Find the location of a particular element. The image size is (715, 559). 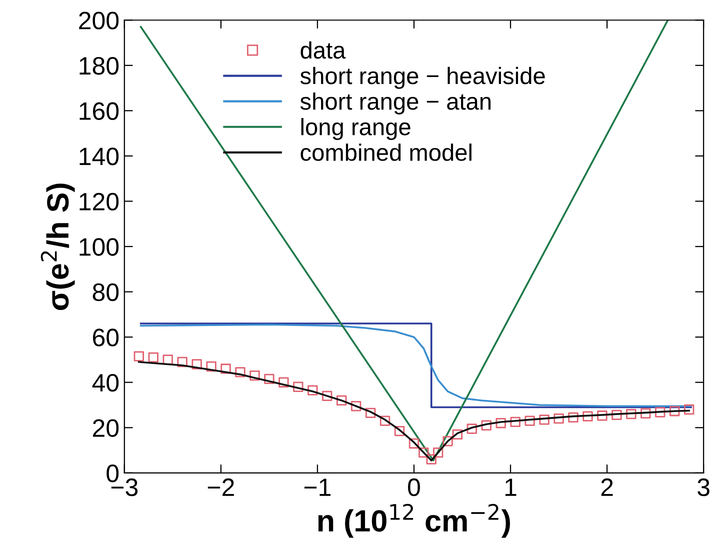

legend-label: short range − atan is located at coordinates (395, 103).